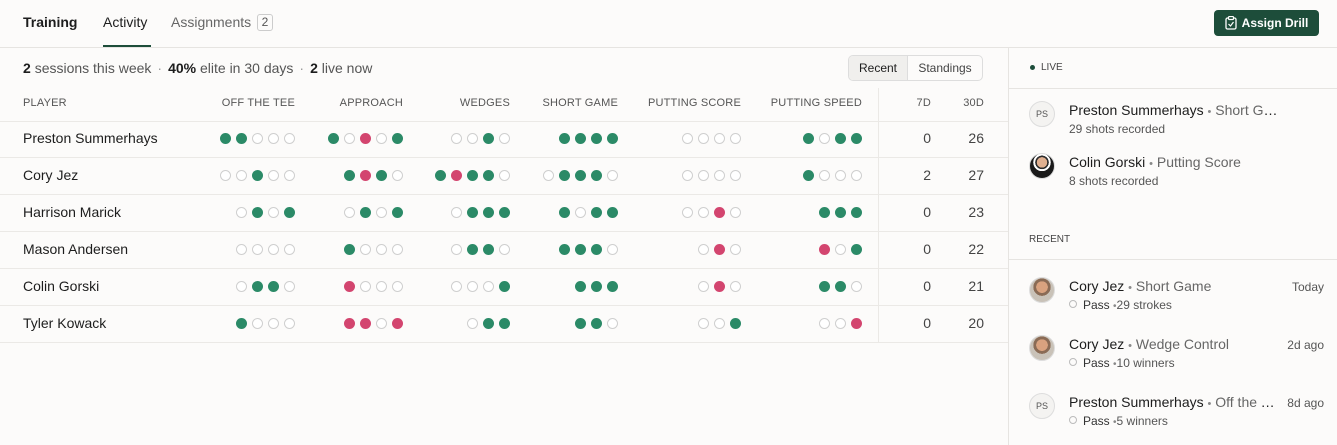 This screenshot has height=445, width=1337. Describe the element at coordinates (1073, 304) in the screenshot. I see `status-dot` at that location.